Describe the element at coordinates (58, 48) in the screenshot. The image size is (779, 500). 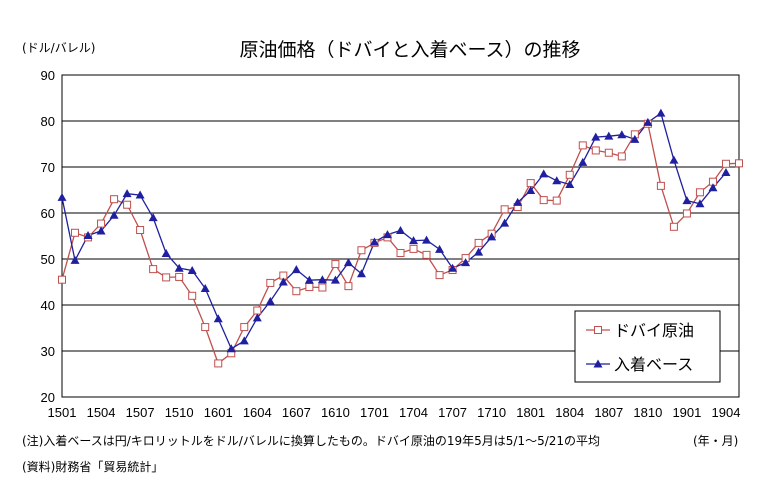
I see `y-axis-unit: (ドル/バレル)` at that location.